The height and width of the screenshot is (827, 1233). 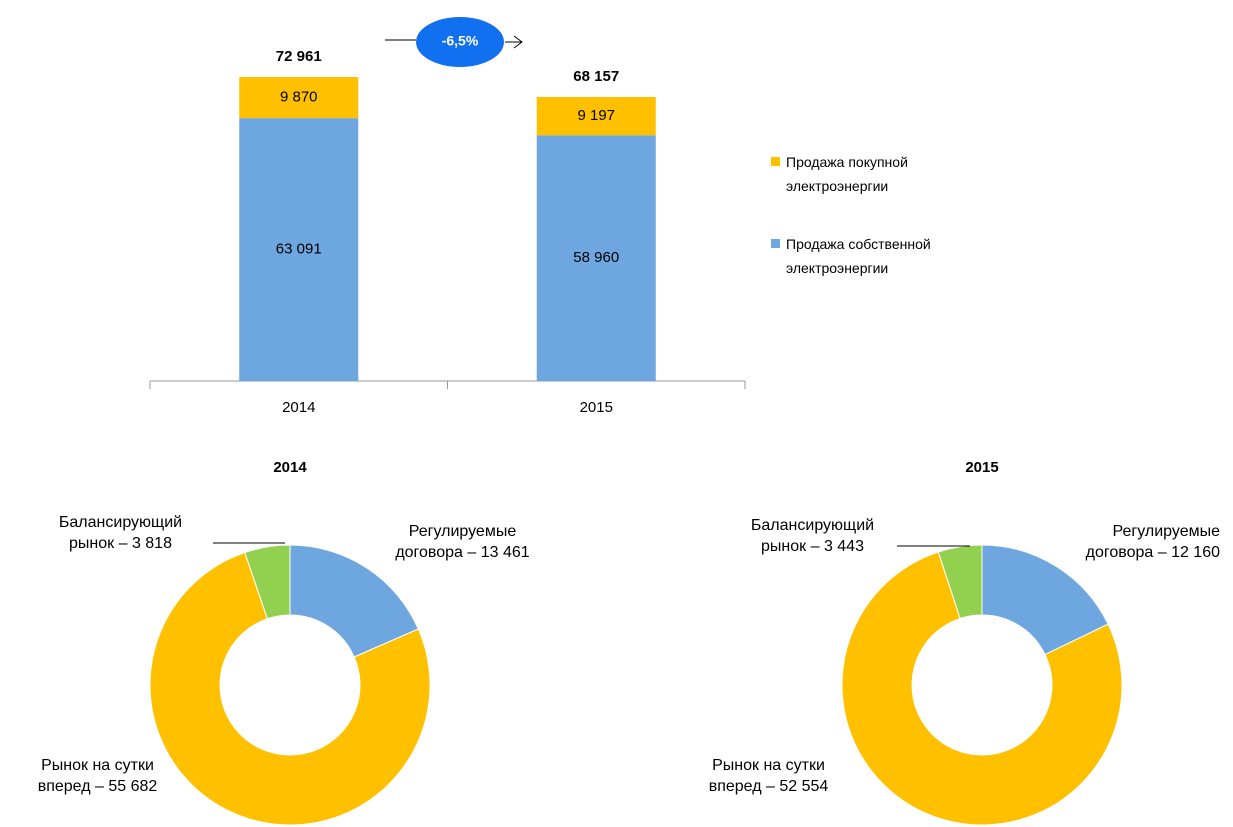 What do you see at coordinates (462, 542) in the screenshot?
I see `donut-label: Регулируемые договора – 13 461` at bounding box center [462, 542].